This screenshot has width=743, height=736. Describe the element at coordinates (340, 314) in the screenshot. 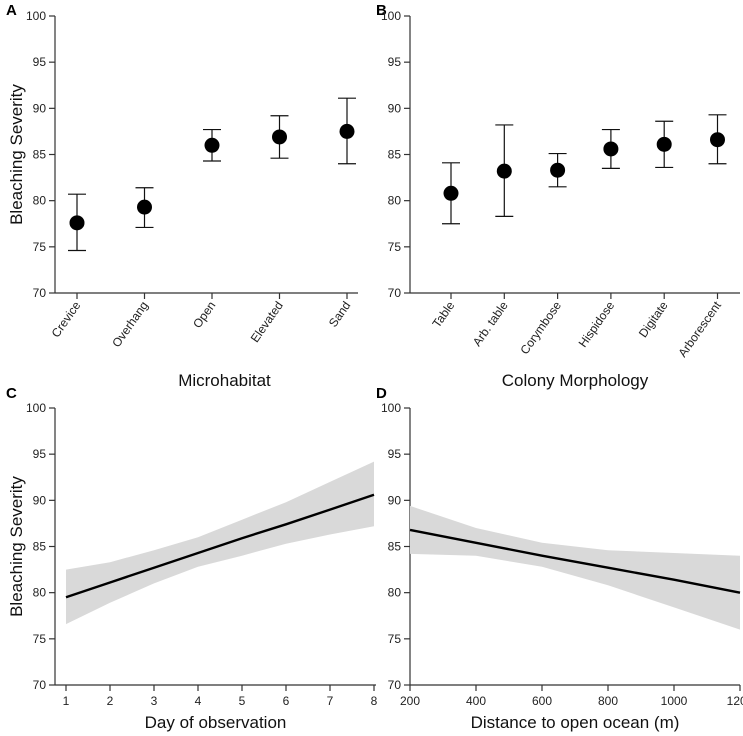

I see `x-tick-label: Sand` at that location.